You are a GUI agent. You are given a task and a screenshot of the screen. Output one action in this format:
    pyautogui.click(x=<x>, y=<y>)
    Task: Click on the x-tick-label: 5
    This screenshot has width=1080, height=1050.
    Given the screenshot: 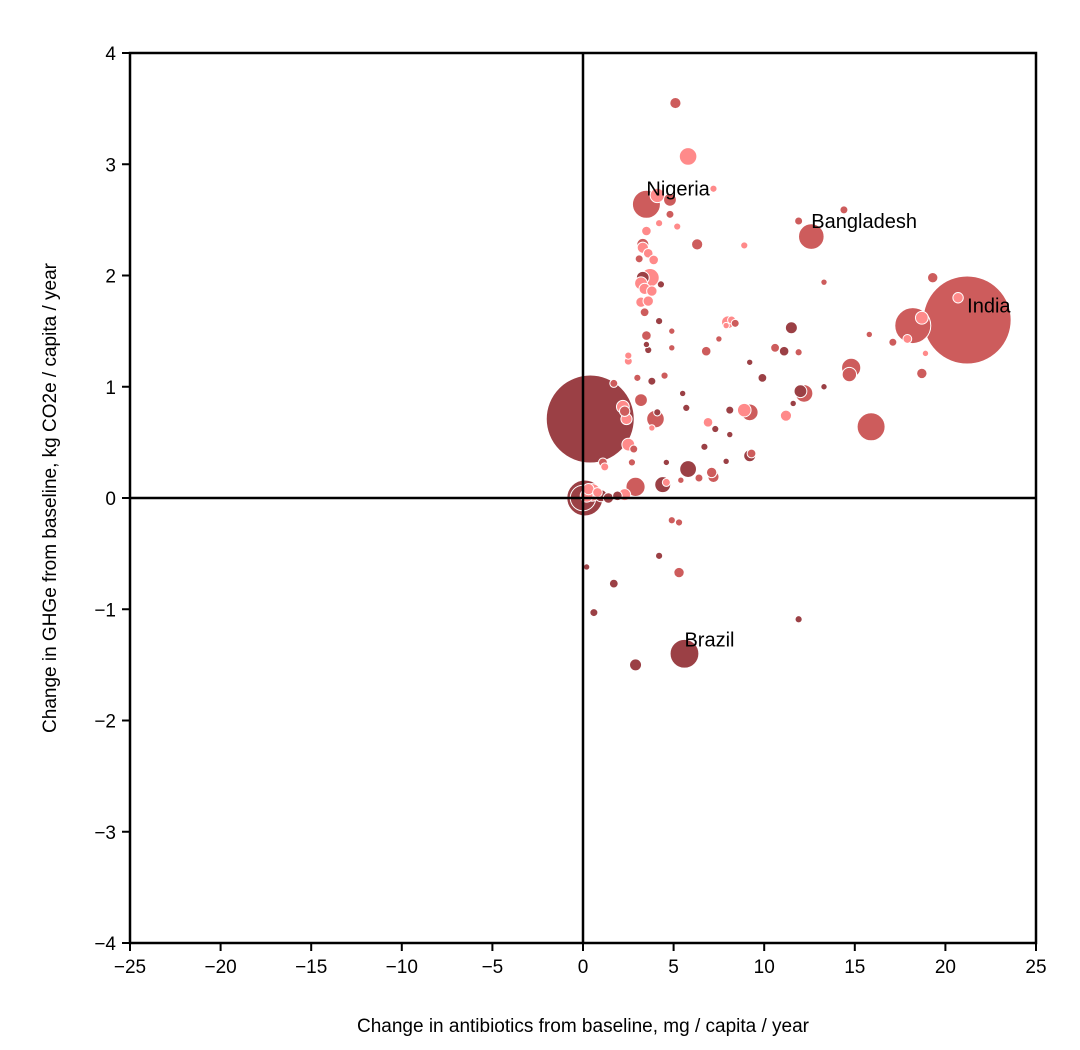 What is the action you would take?
    pyautogui.click(x=673, y=967)
    